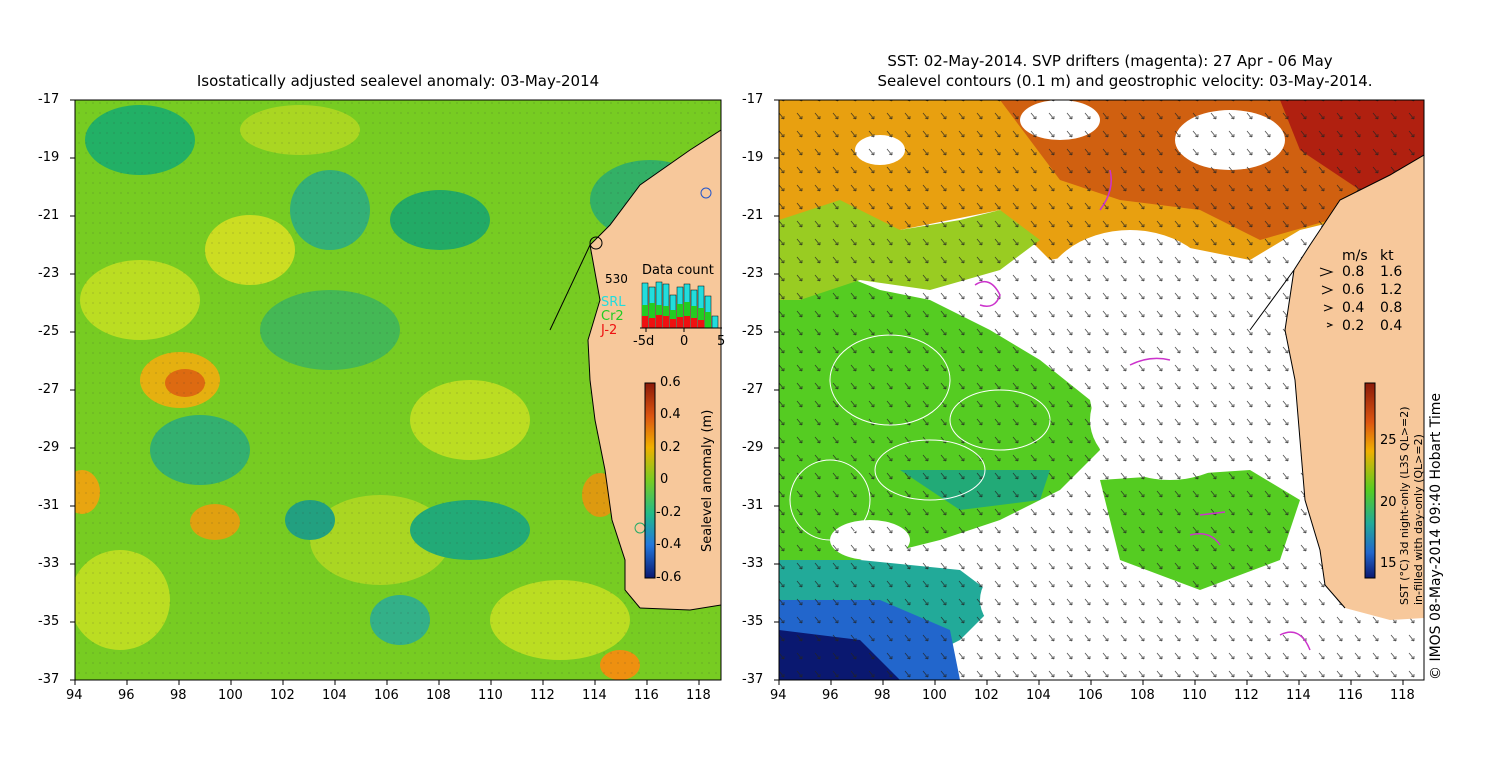 The height and width of the screenshot is (780, 1500). Describe the element at coordinates (230, 695) in the screenshot. I see `left-x-tick: 100` at that location.